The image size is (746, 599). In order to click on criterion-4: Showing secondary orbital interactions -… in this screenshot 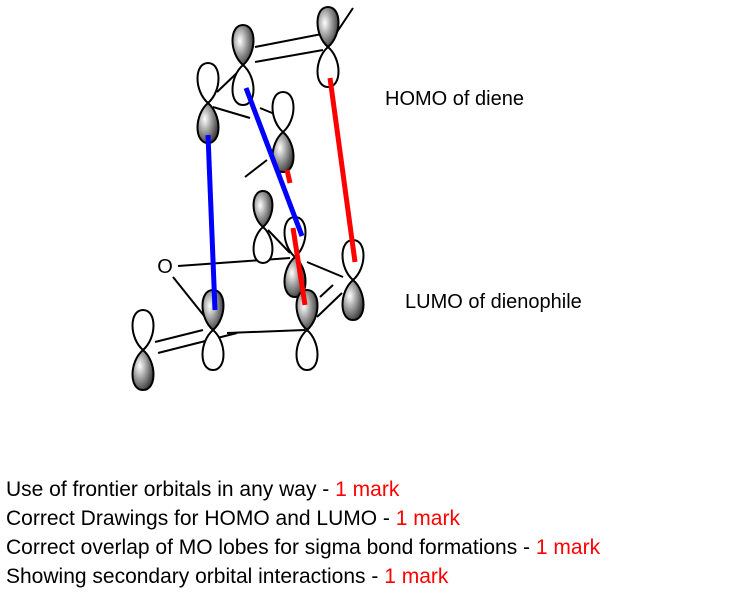, I will do `click(227, 577)`.